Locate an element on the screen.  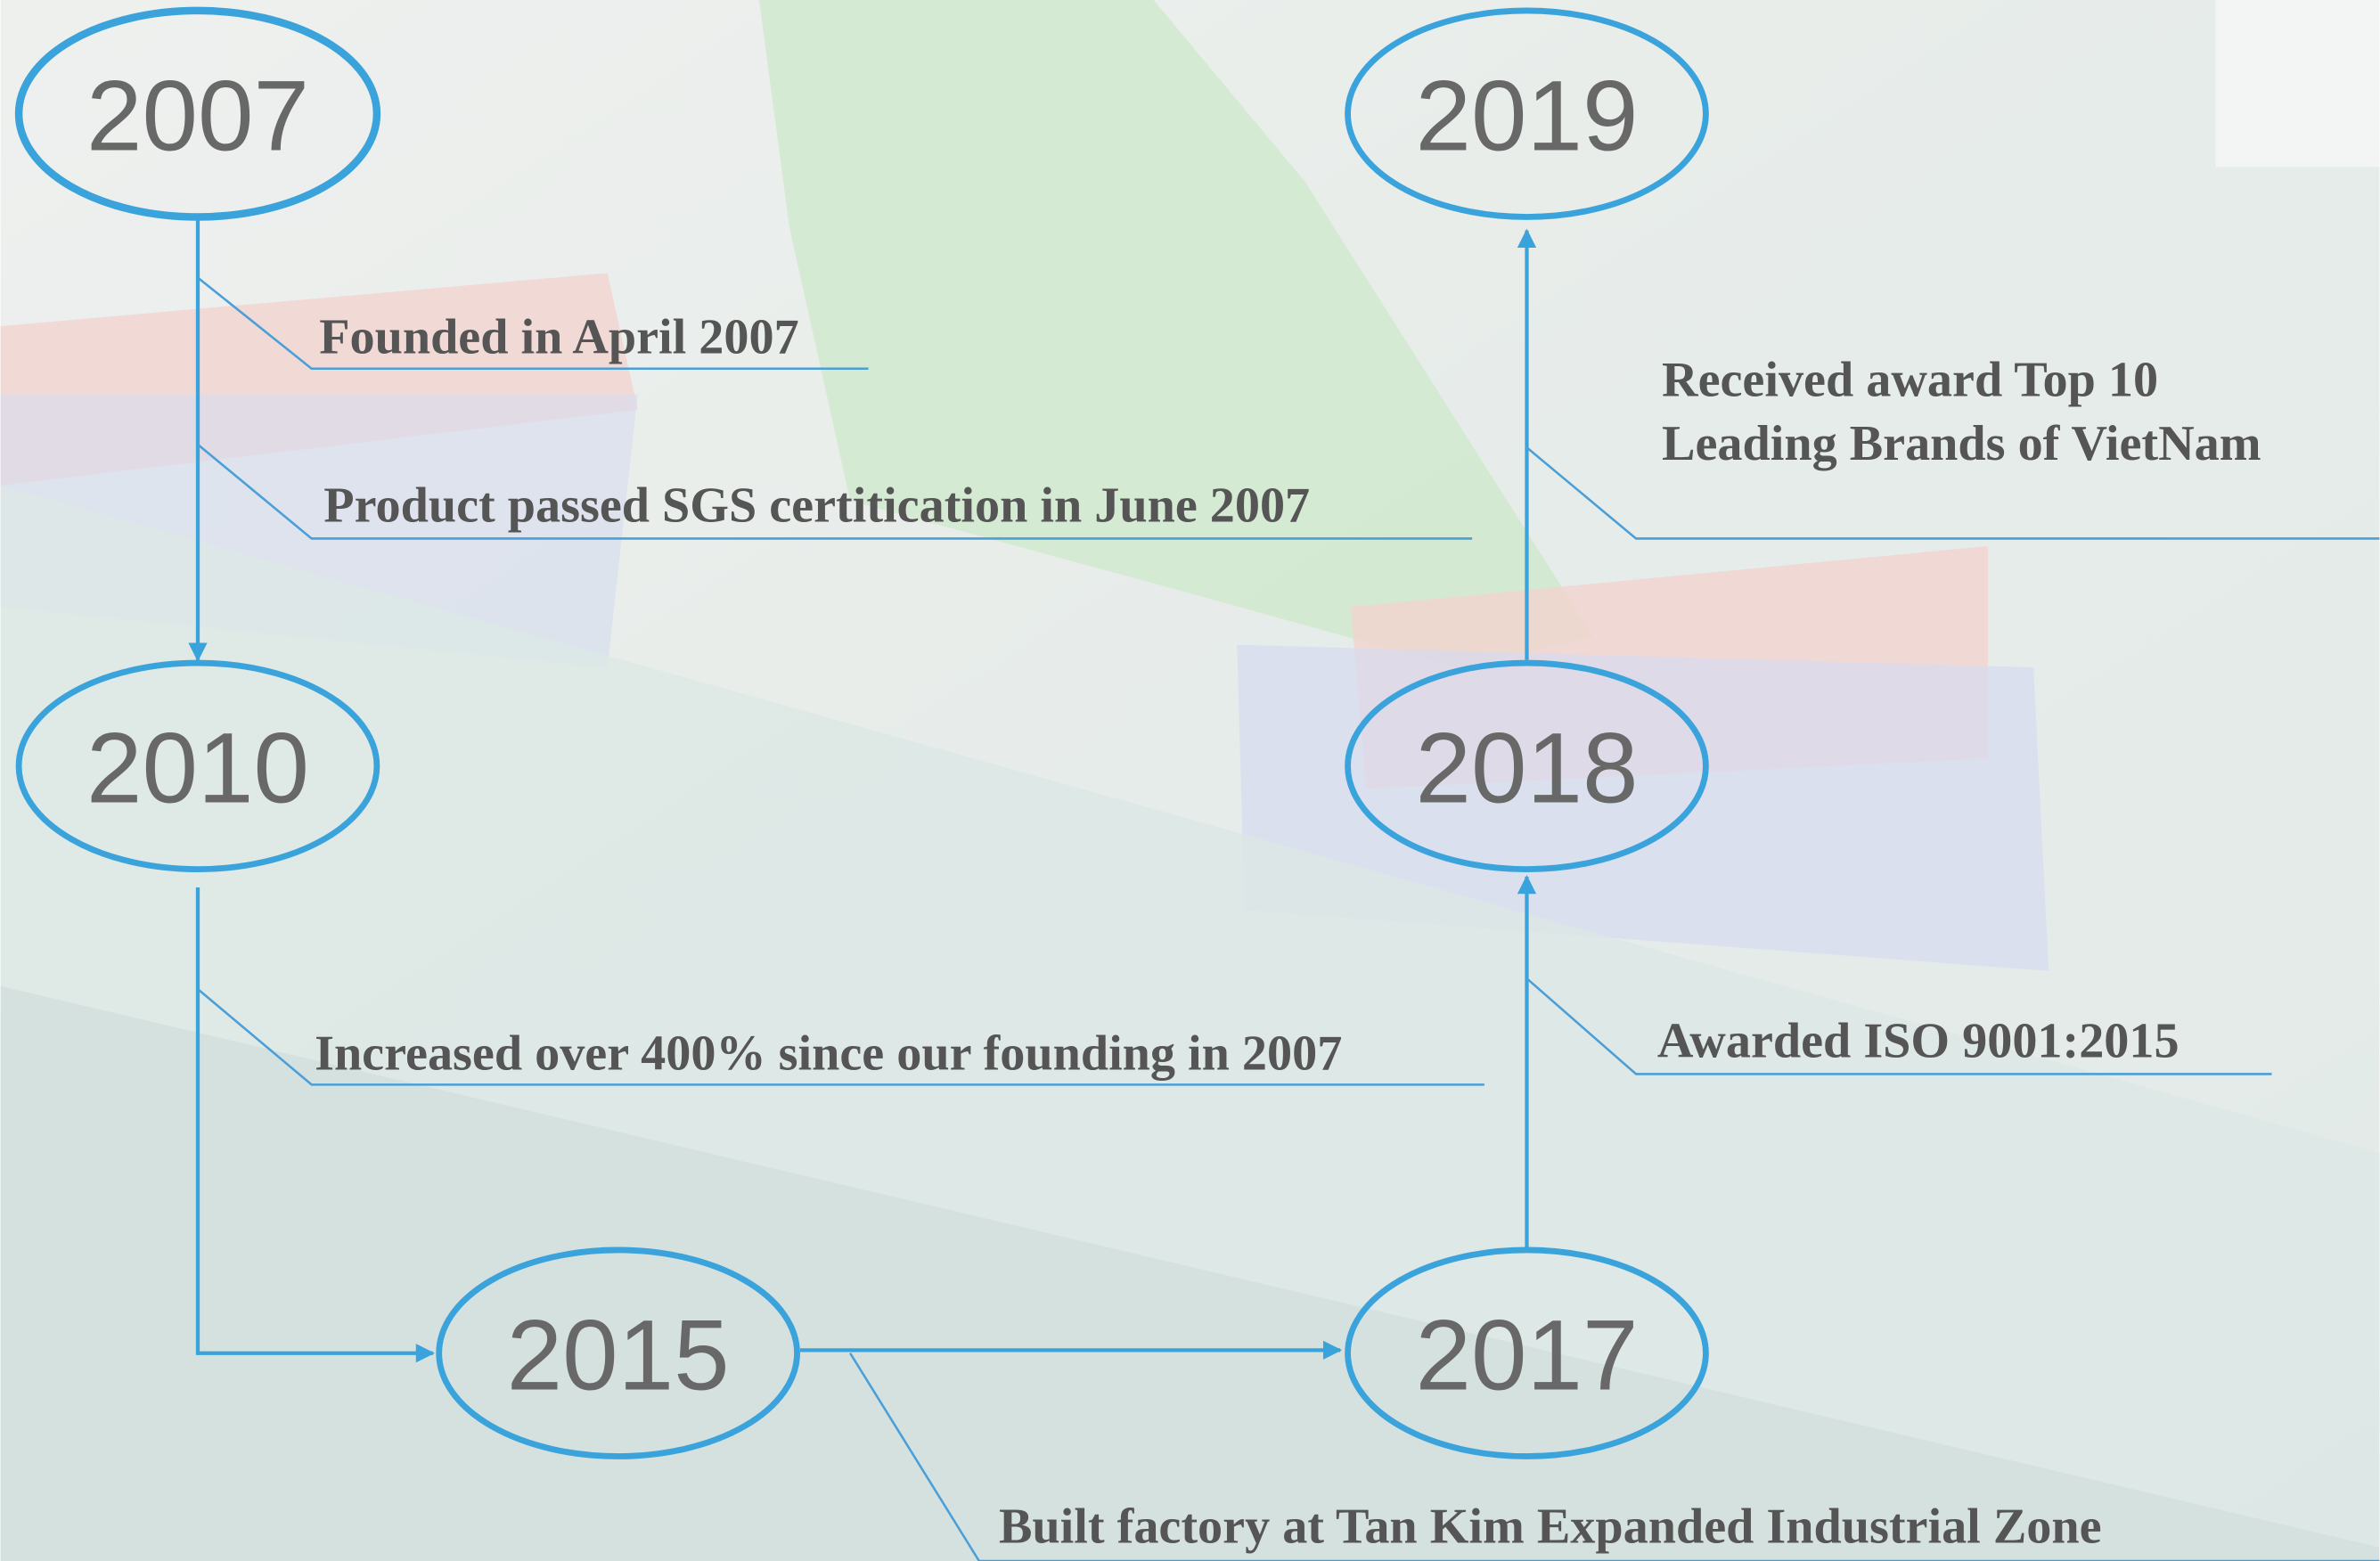
year-label: 2010 is located at coordinates (198, 768).